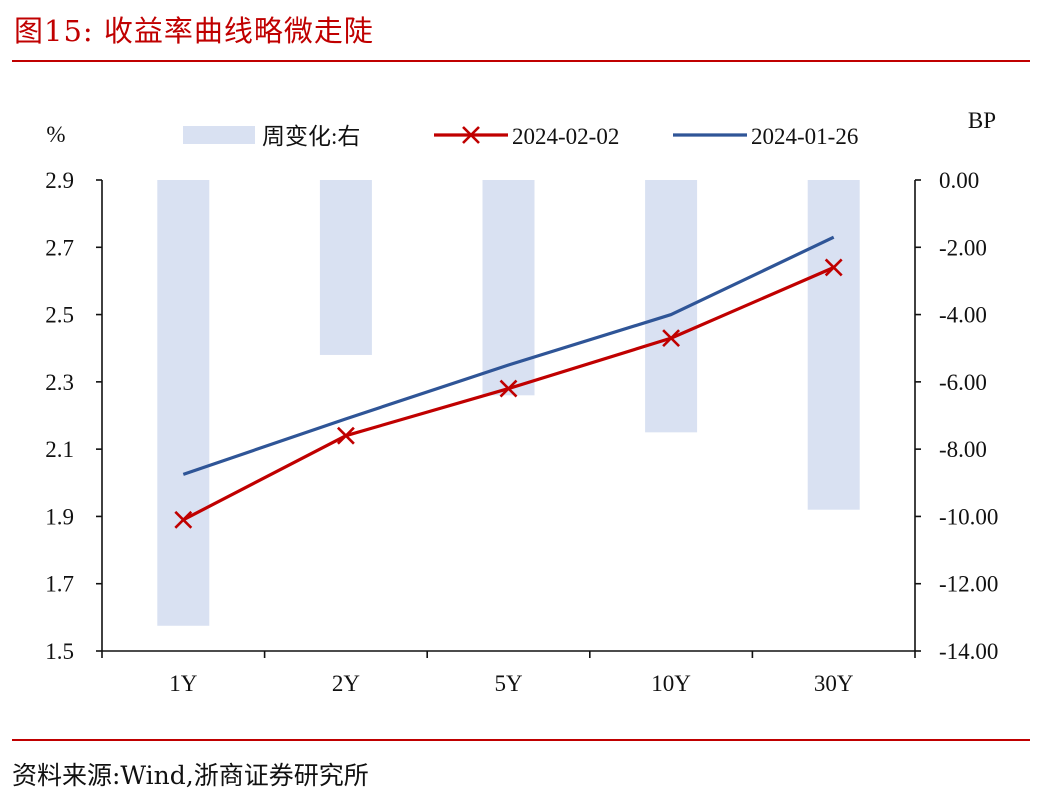 Image resolution: width=1050 pixels, height=798 pixels. What do you see at coordinates (194, 31) in the screenshot?
I see `figure-title: 图15: 收益率曲线略微走陡` at bounding box center [194, 31].